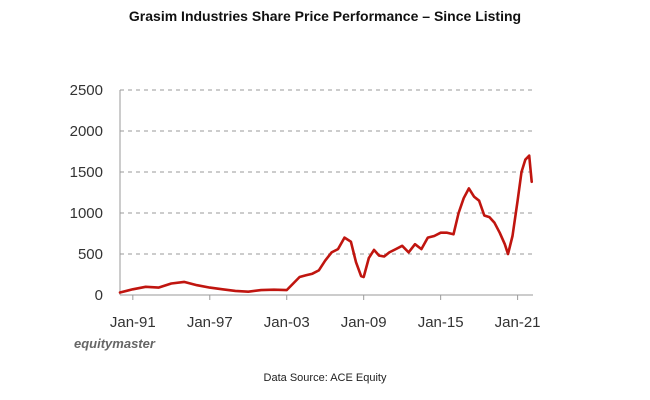  I want to click on x-tick-label-Jan-21: Jan-21, so click(518, 322).